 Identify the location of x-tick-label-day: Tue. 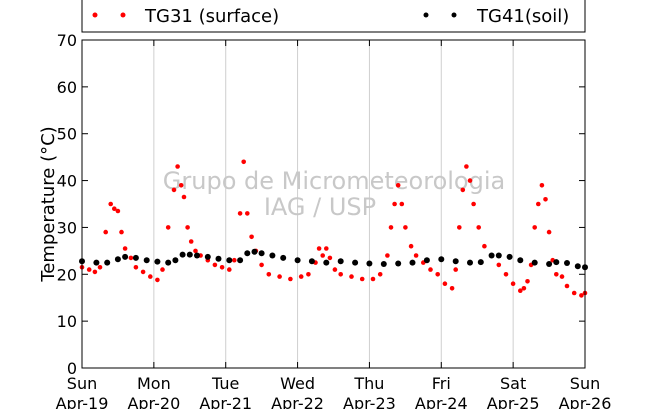
(225, 383).